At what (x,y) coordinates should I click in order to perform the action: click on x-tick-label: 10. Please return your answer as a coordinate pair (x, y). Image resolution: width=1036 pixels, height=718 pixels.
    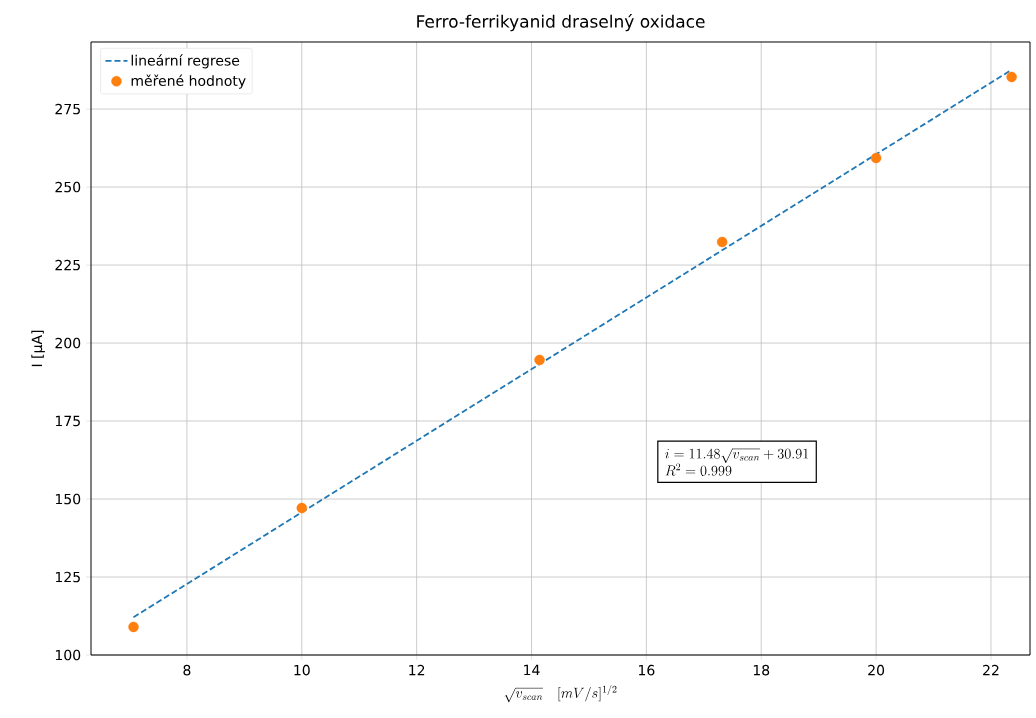
    Looking at the image, I should click on (302, 670).